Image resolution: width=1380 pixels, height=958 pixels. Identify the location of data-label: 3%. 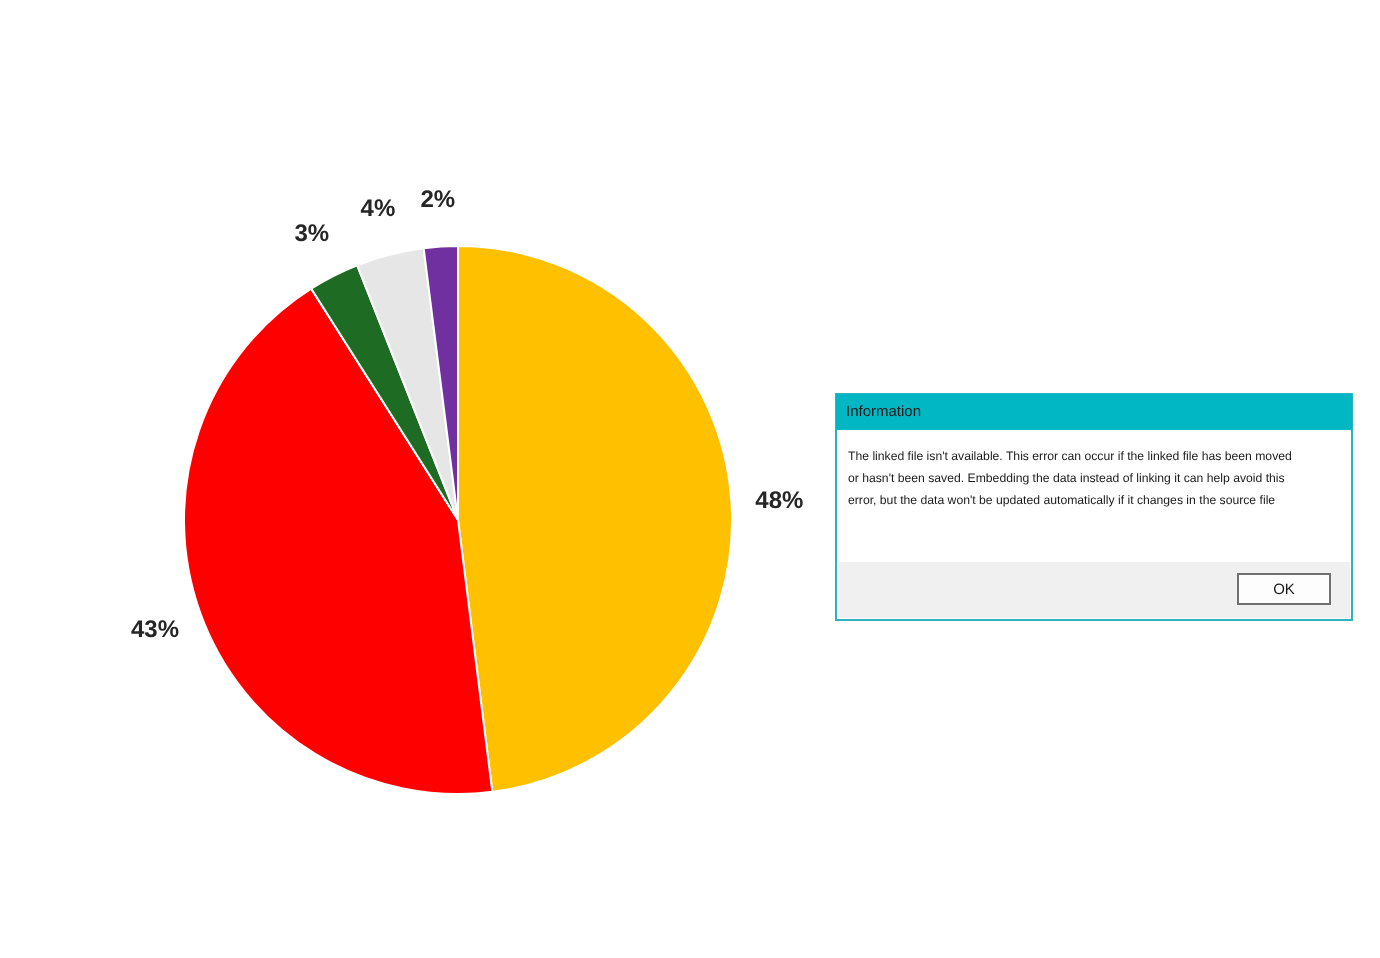
(312, 233).